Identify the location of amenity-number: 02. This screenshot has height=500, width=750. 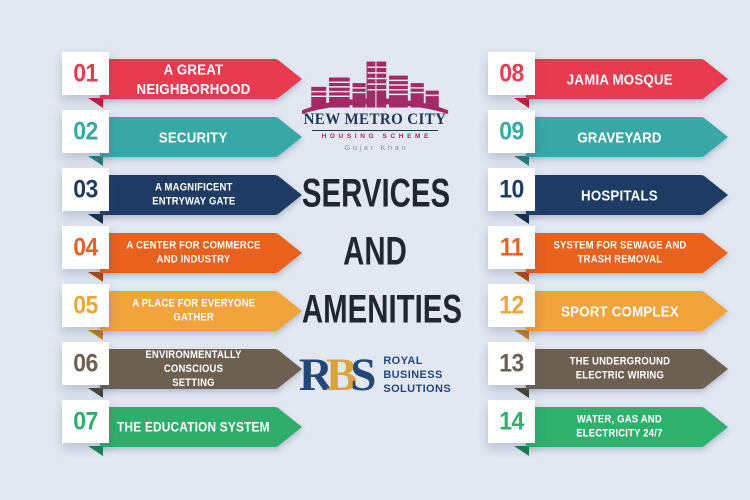
(85, 130).